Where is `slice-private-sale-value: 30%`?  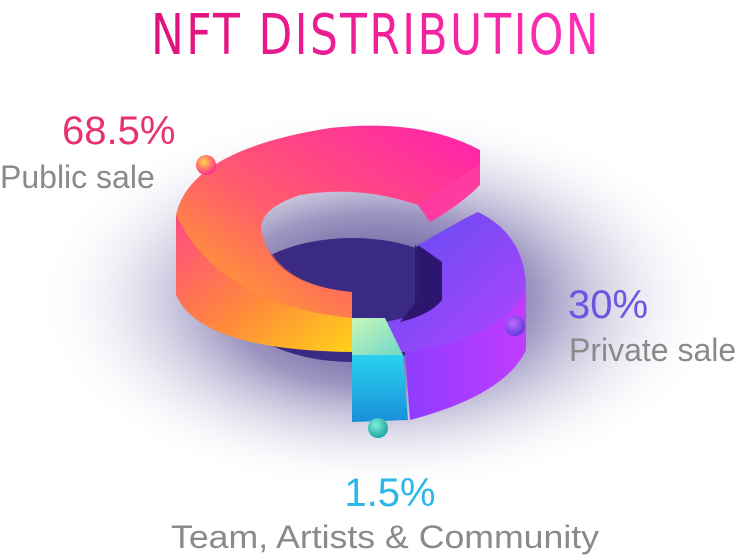 slice-private-sale-value: 30% is located at coordinates (608, 305).